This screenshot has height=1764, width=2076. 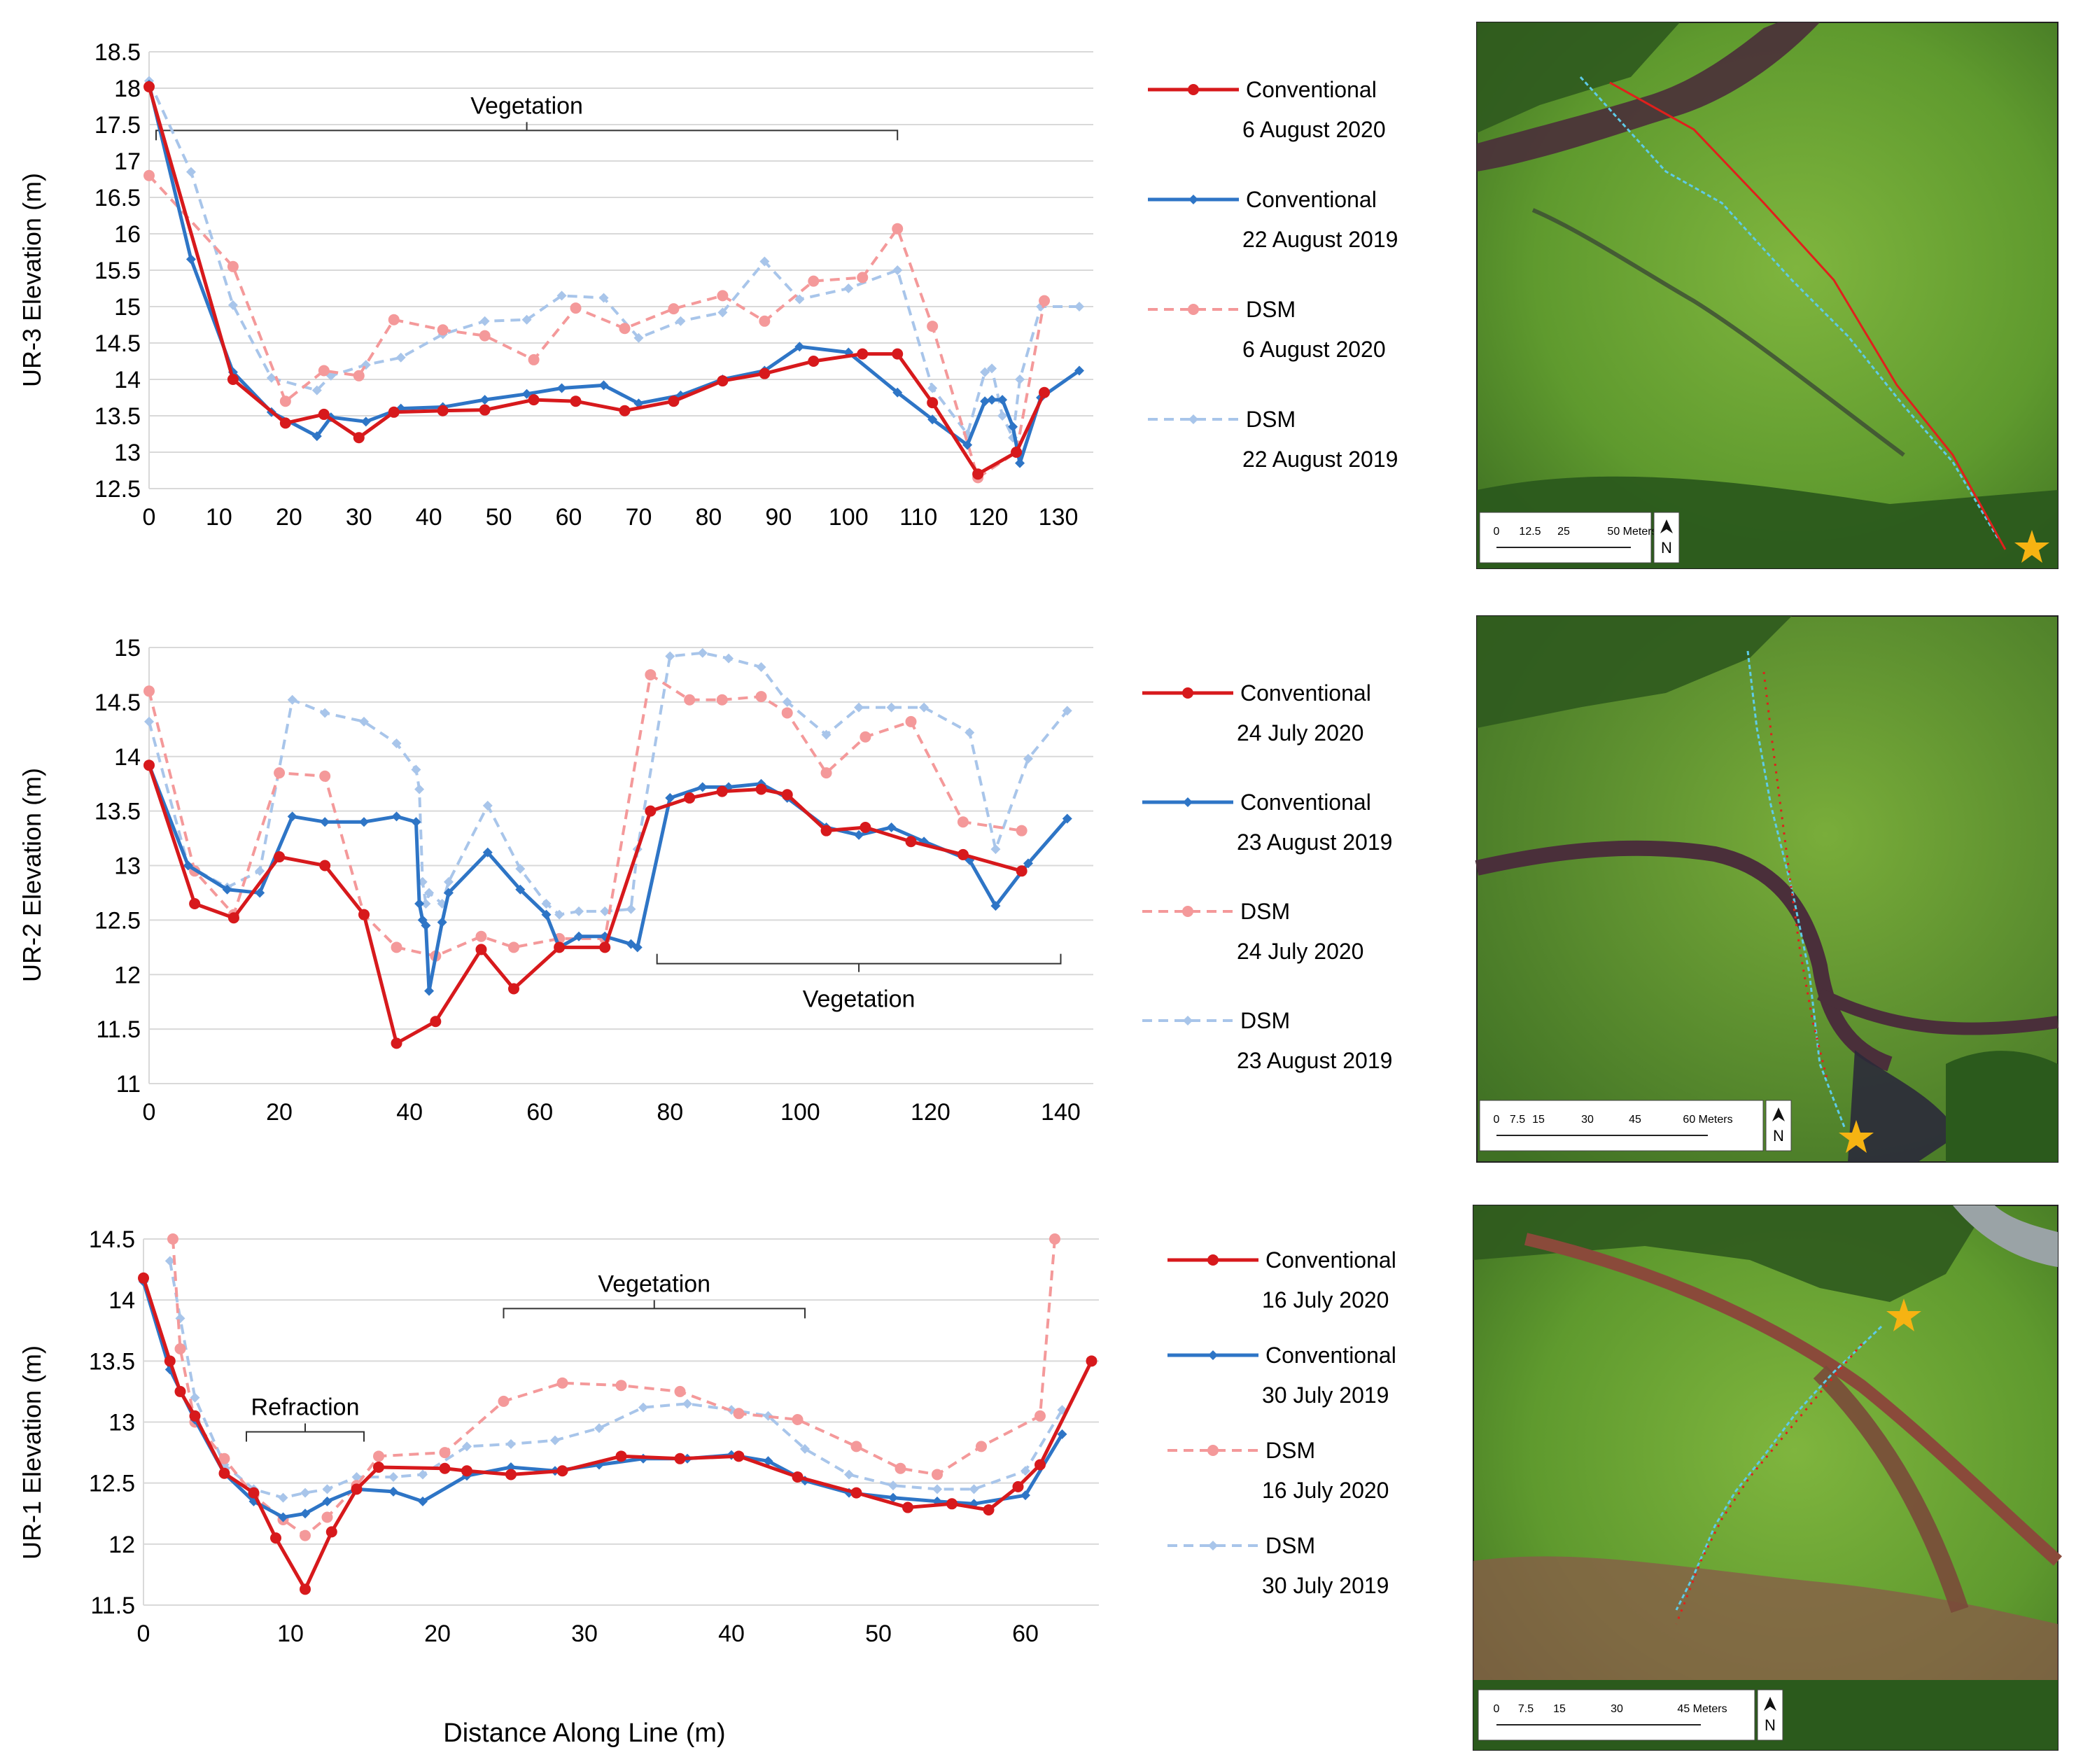 What do you see at coordinates (1778, 1135) in the screenshot?
I see `map-ur2-north-label: N` at bounding box center [1778, 1135].